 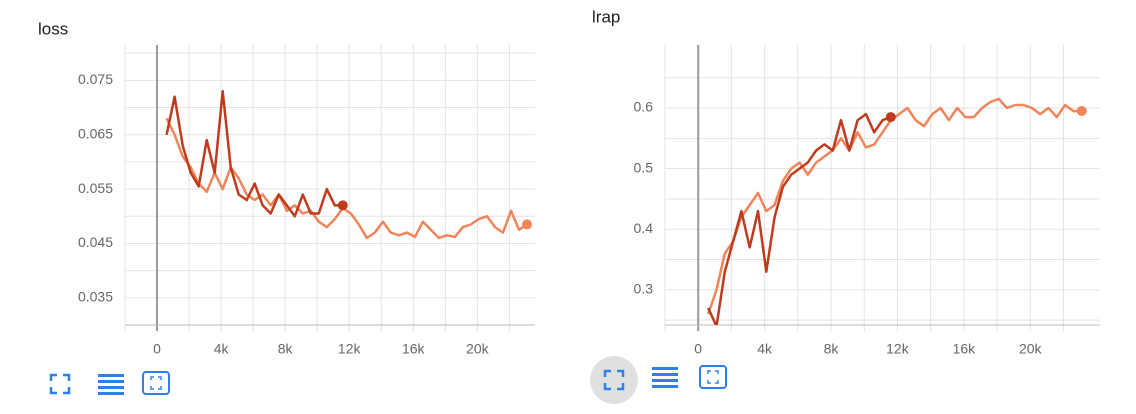 I want to click on y-tick-label: 0.5, so click(x=644, y=167).